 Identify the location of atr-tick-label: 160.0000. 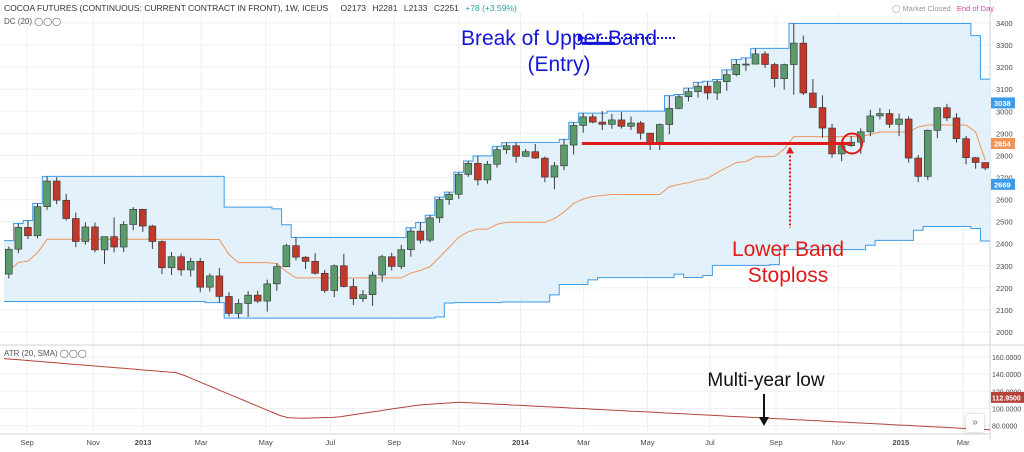
(1006, 358).